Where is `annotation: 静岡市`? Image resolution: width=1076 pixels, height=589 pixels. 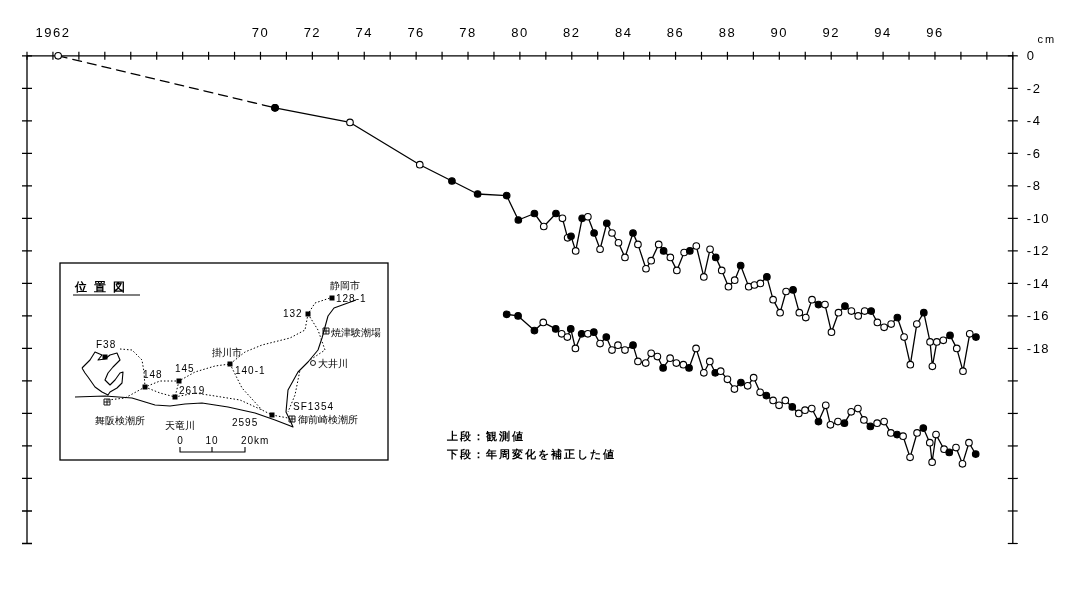 annotation: 静岡市 is located at coordinates (345, 285).